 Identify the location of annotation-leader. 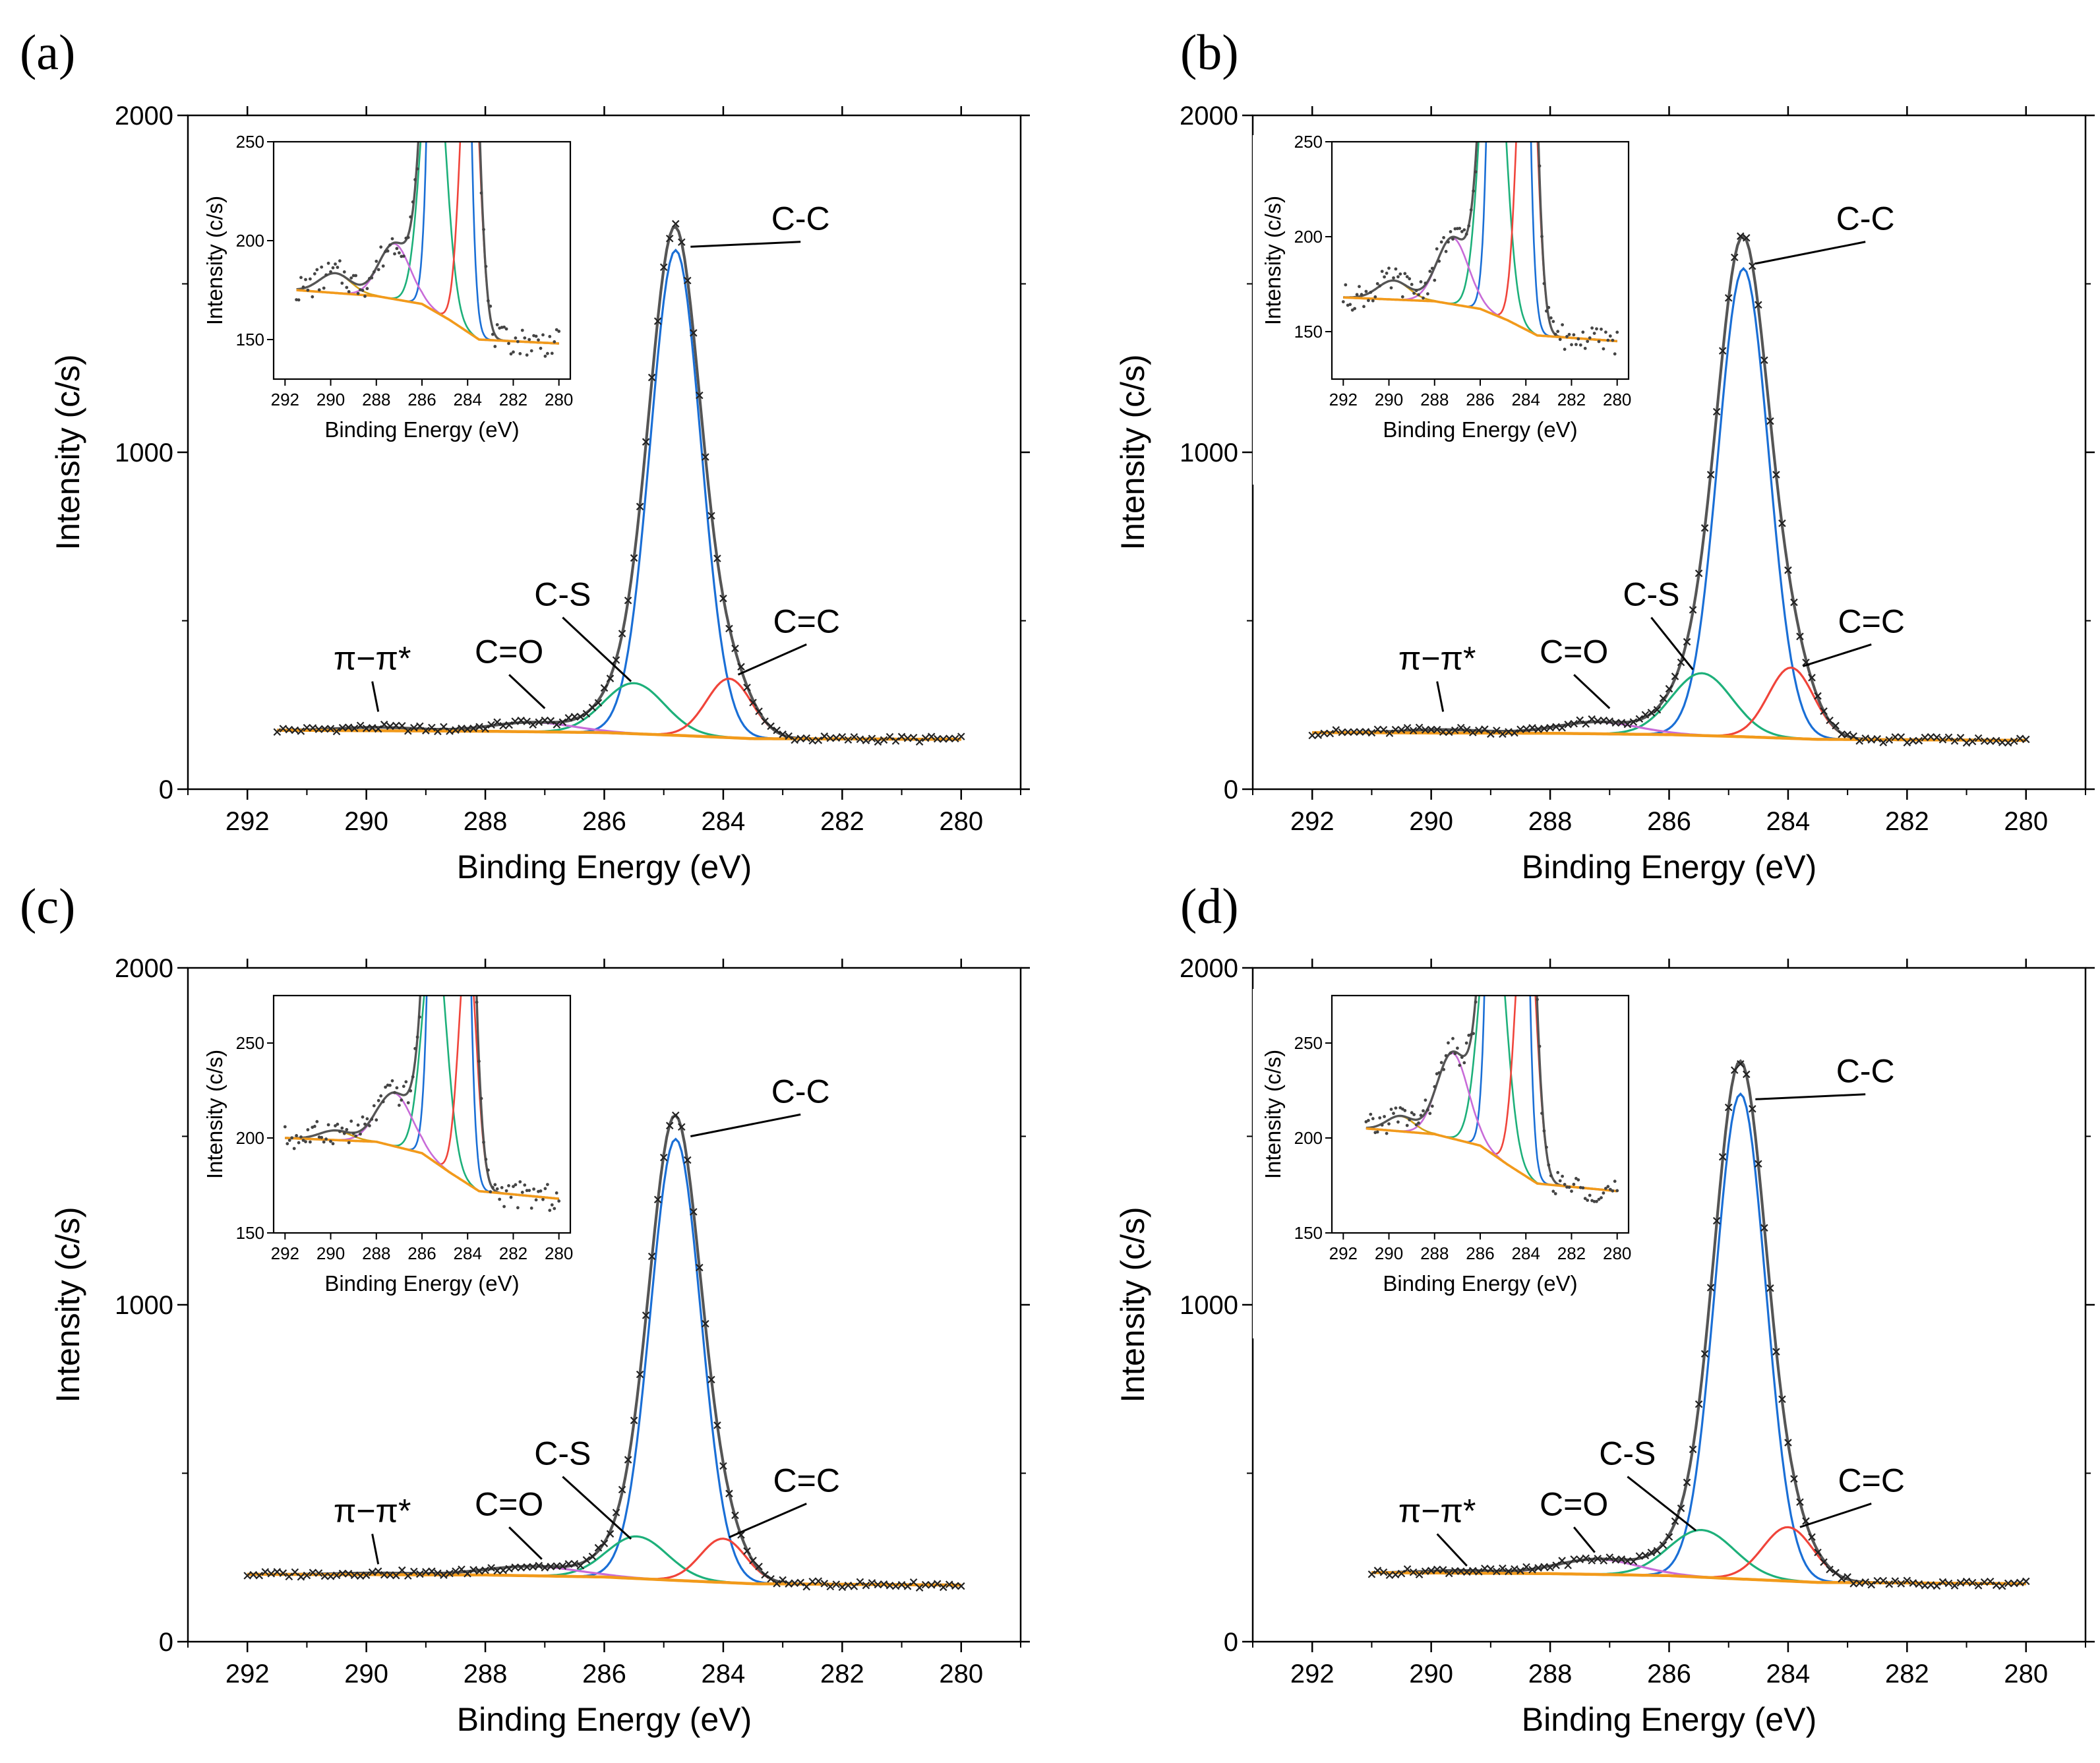
(375, 1549).